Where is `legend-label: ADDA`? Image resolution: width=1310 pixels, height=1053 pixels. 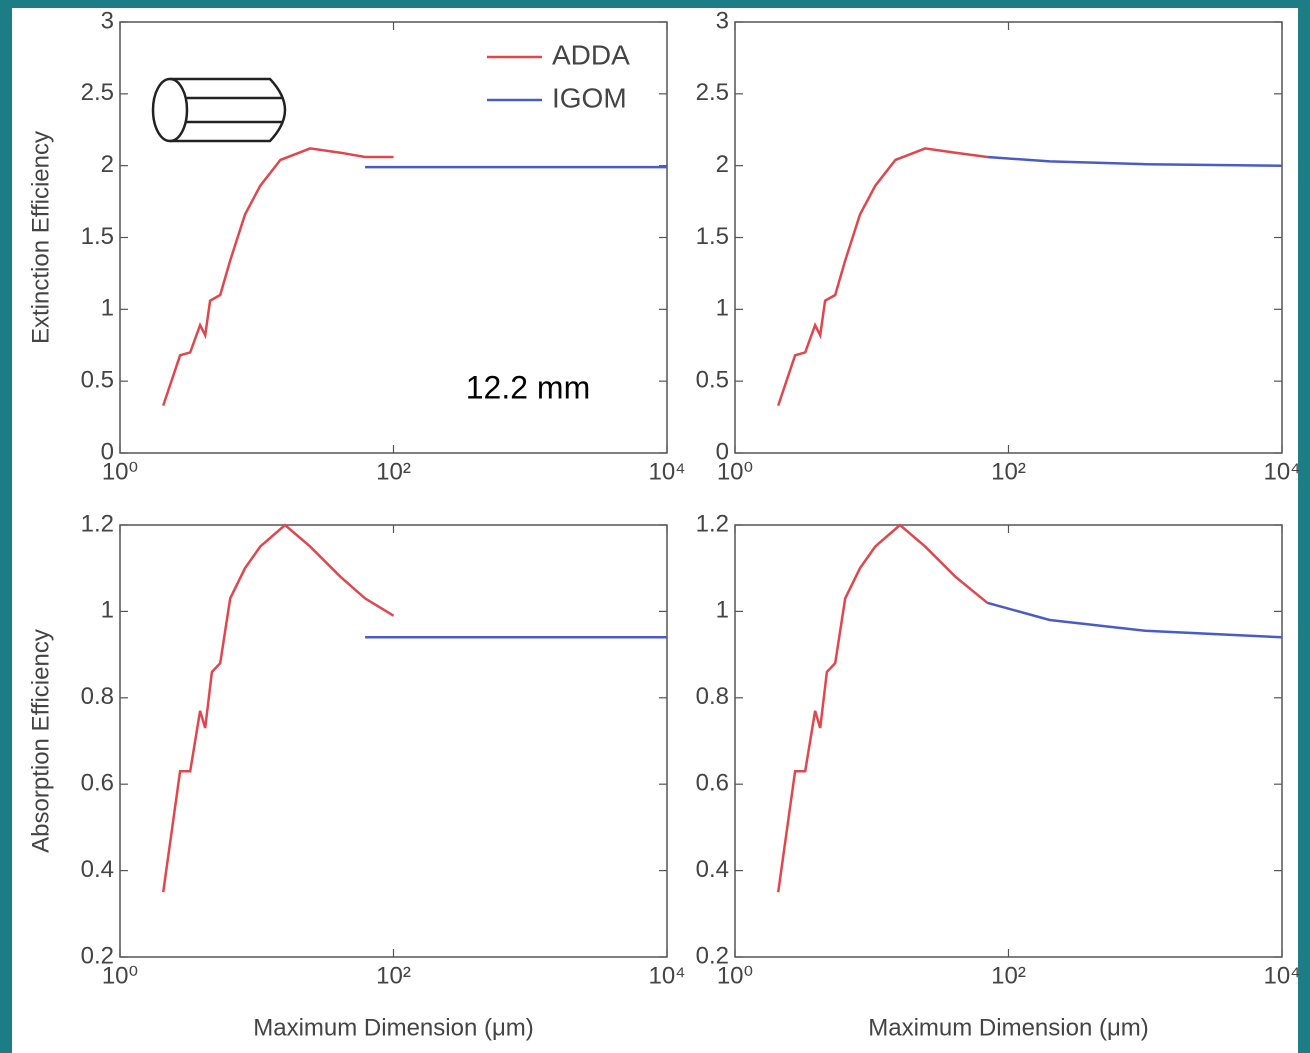 legend-label: ADDA is located at coordinates (591, 54).